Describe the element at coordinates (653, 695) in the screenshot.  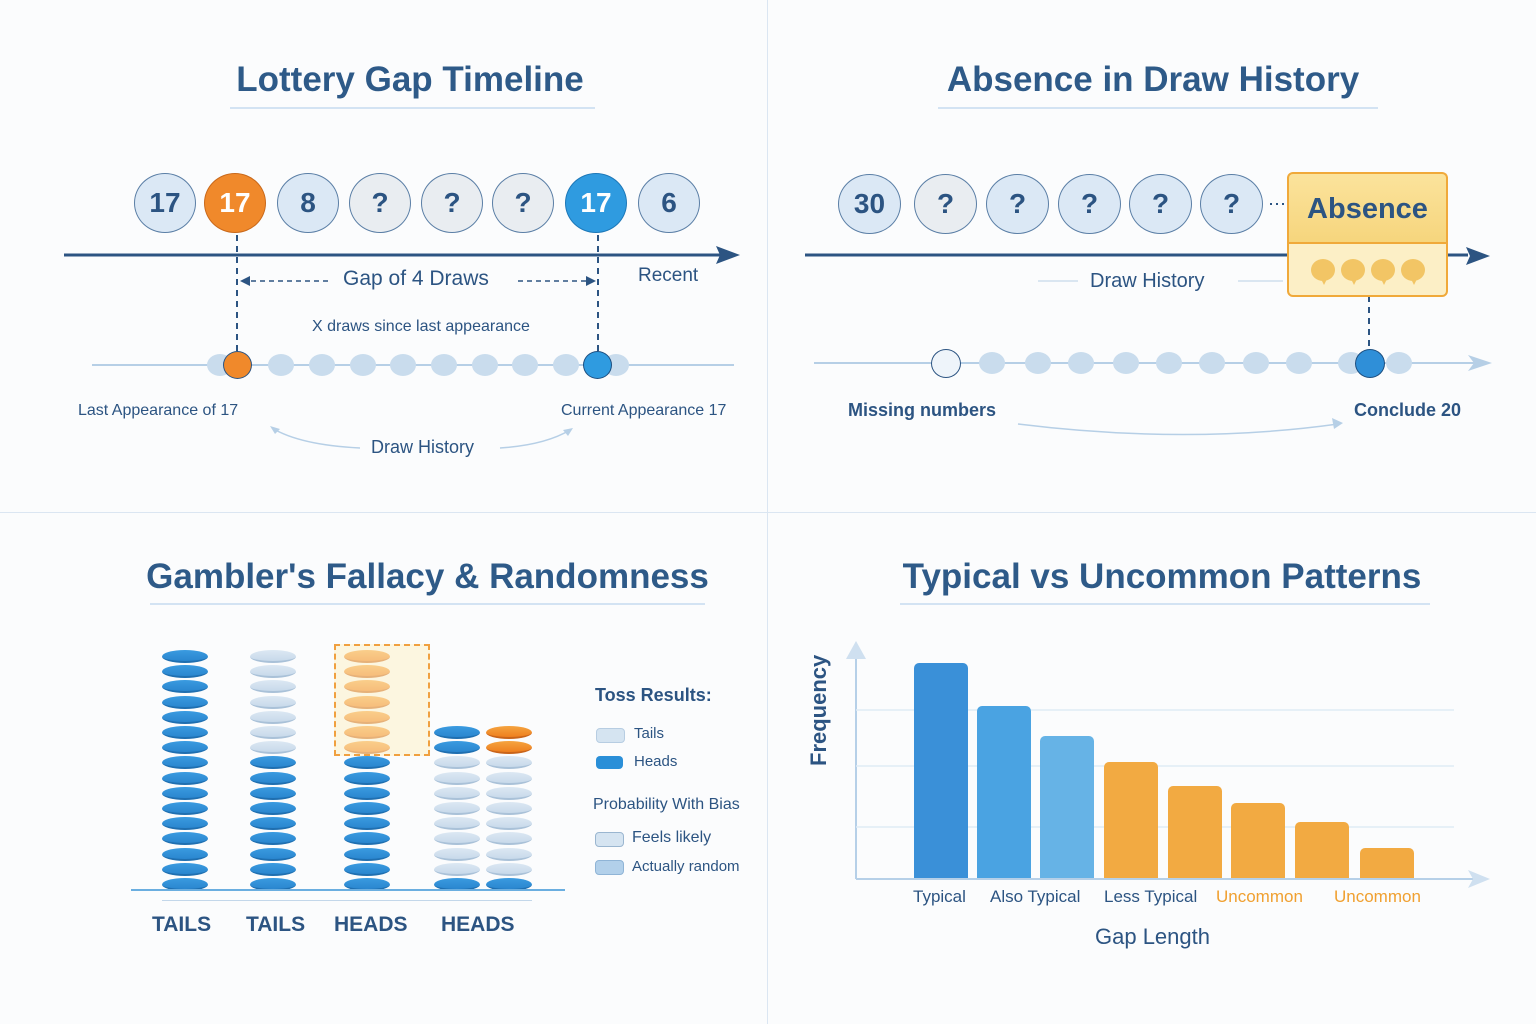
I see `legend-toss-title: Toss Results:` at that location.